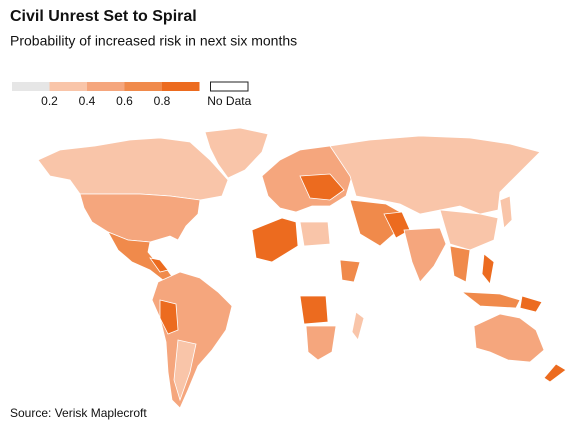 This screenshot has width=580, height=439. I want to click on legend-label: No Data, so click(229, 101).